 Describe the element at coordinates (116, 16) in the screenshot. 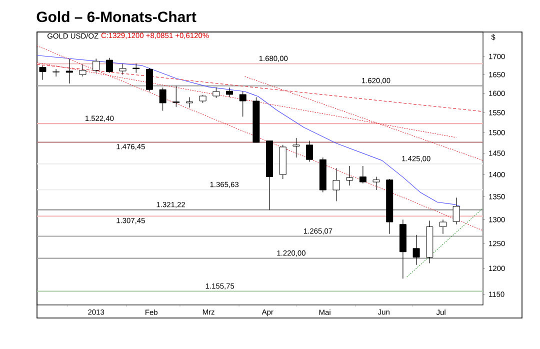

I see `chart-title: Gold – 6-Monats-Chart` at that location.